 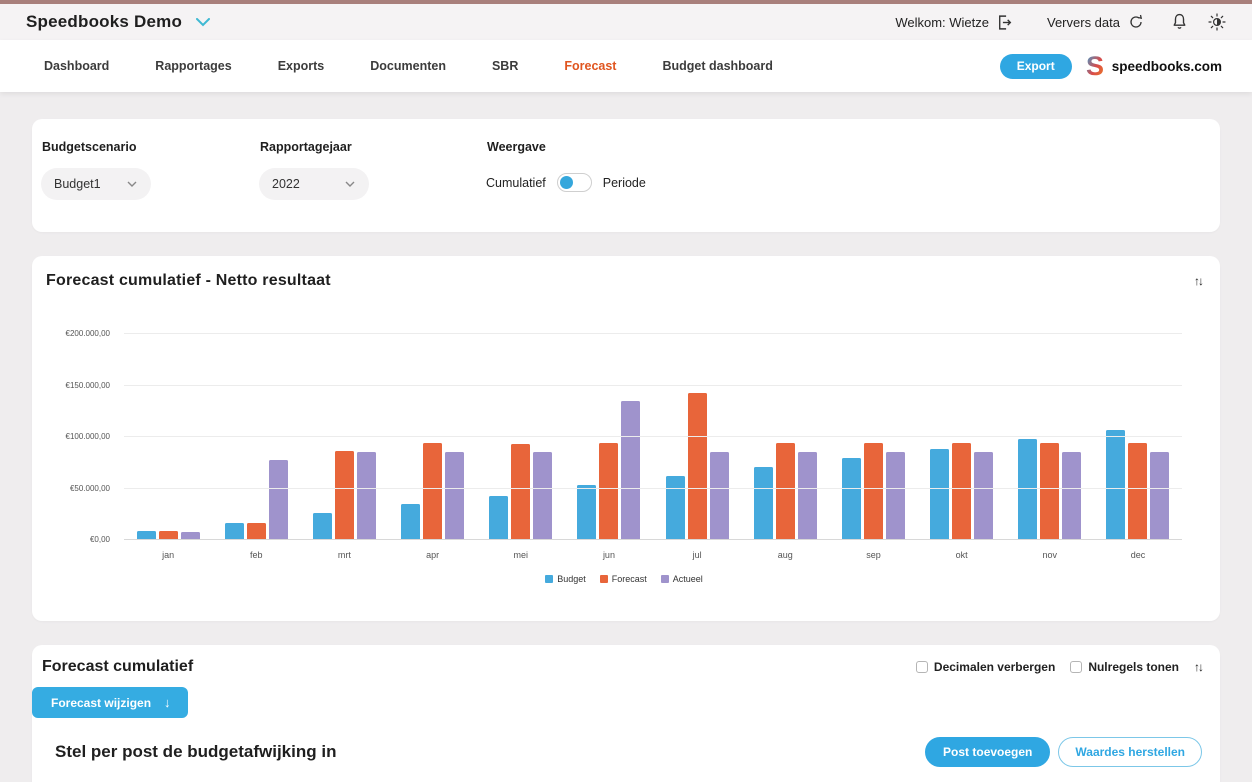 What do you see at coordinates (785, 491) in the screenshot?
I see `bar-forecast-aug` at bounding box center [785, 491].